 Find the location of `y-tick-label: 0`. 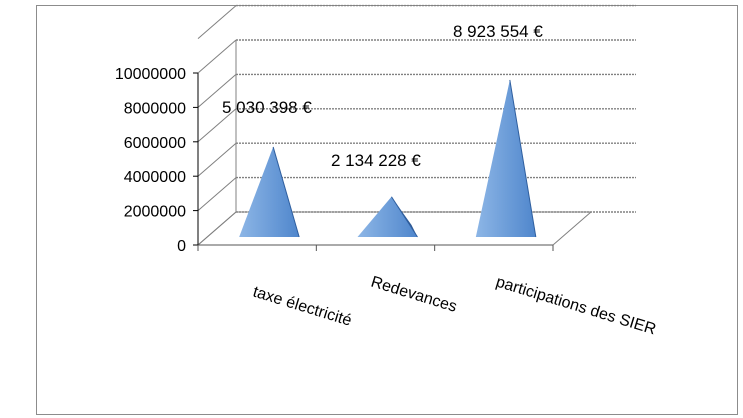

y-tick-label: 0 is located at coordinates (181, 246).